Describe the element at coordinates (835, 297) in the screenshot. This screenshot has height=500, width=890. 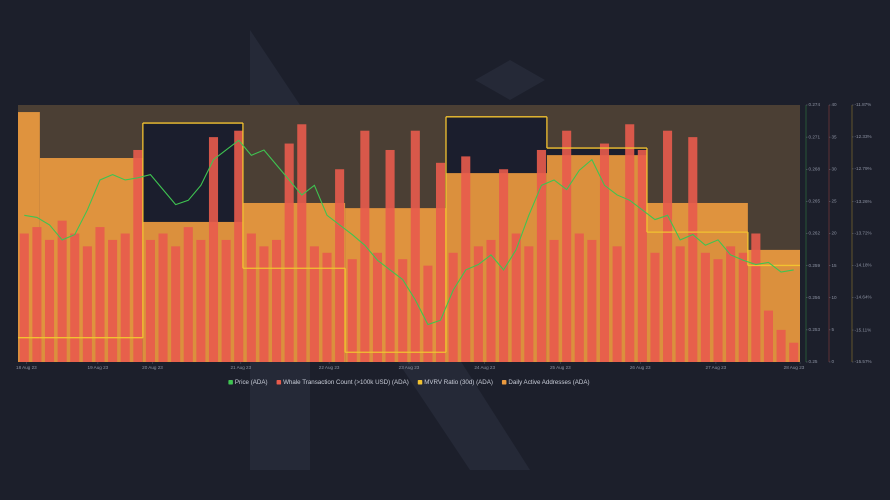
I see `y-tick-label: 10` at that location.